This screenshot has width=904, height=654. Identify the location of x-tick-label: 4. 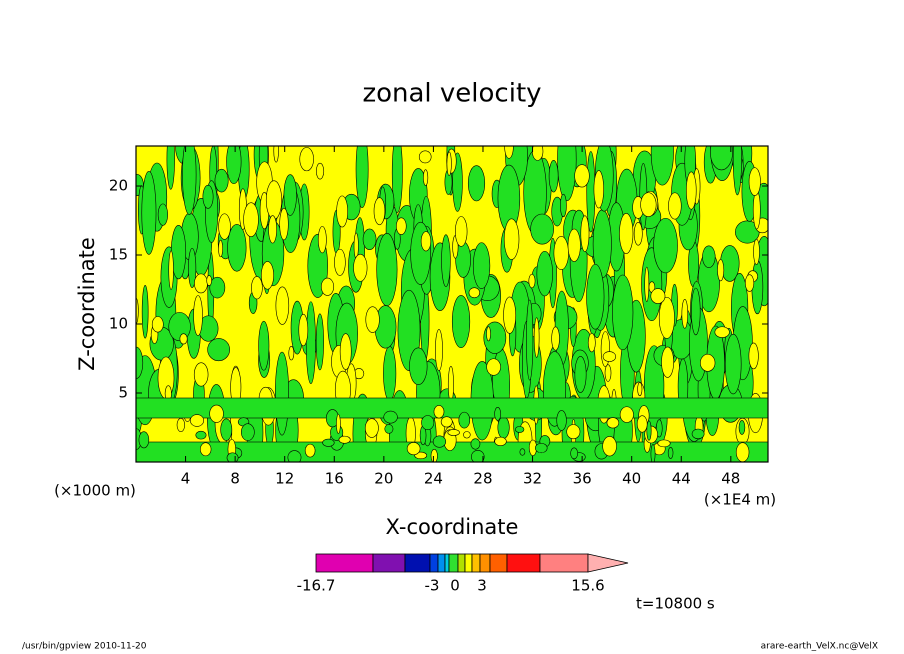
(186, 479).